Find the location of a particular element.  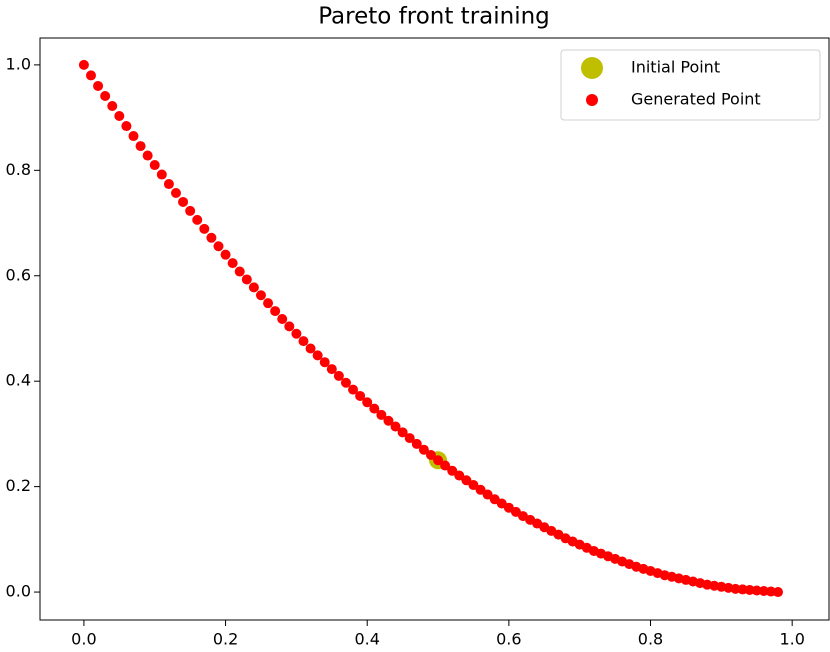

x-tick-label: 0.2 is located at coordinates (225, 639).